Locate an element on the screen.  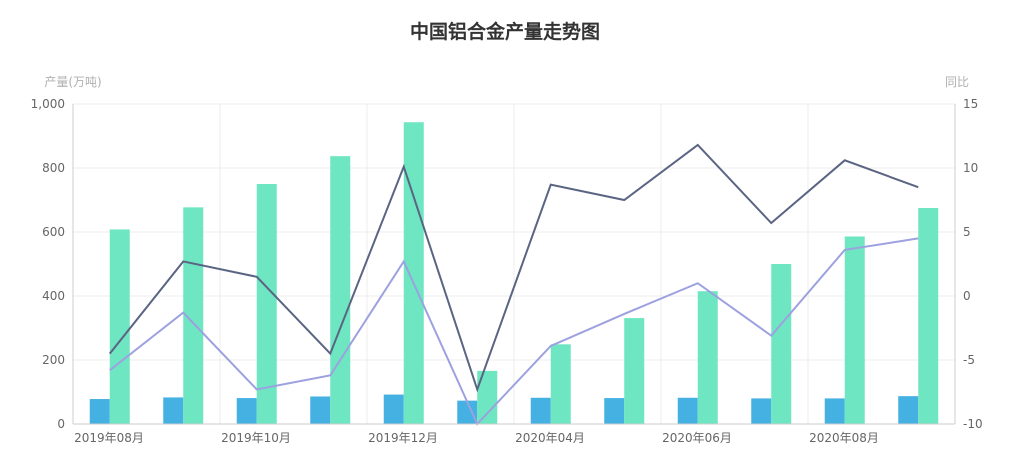
y-tick-label-left: 600 is located at coordinates (53, 232).